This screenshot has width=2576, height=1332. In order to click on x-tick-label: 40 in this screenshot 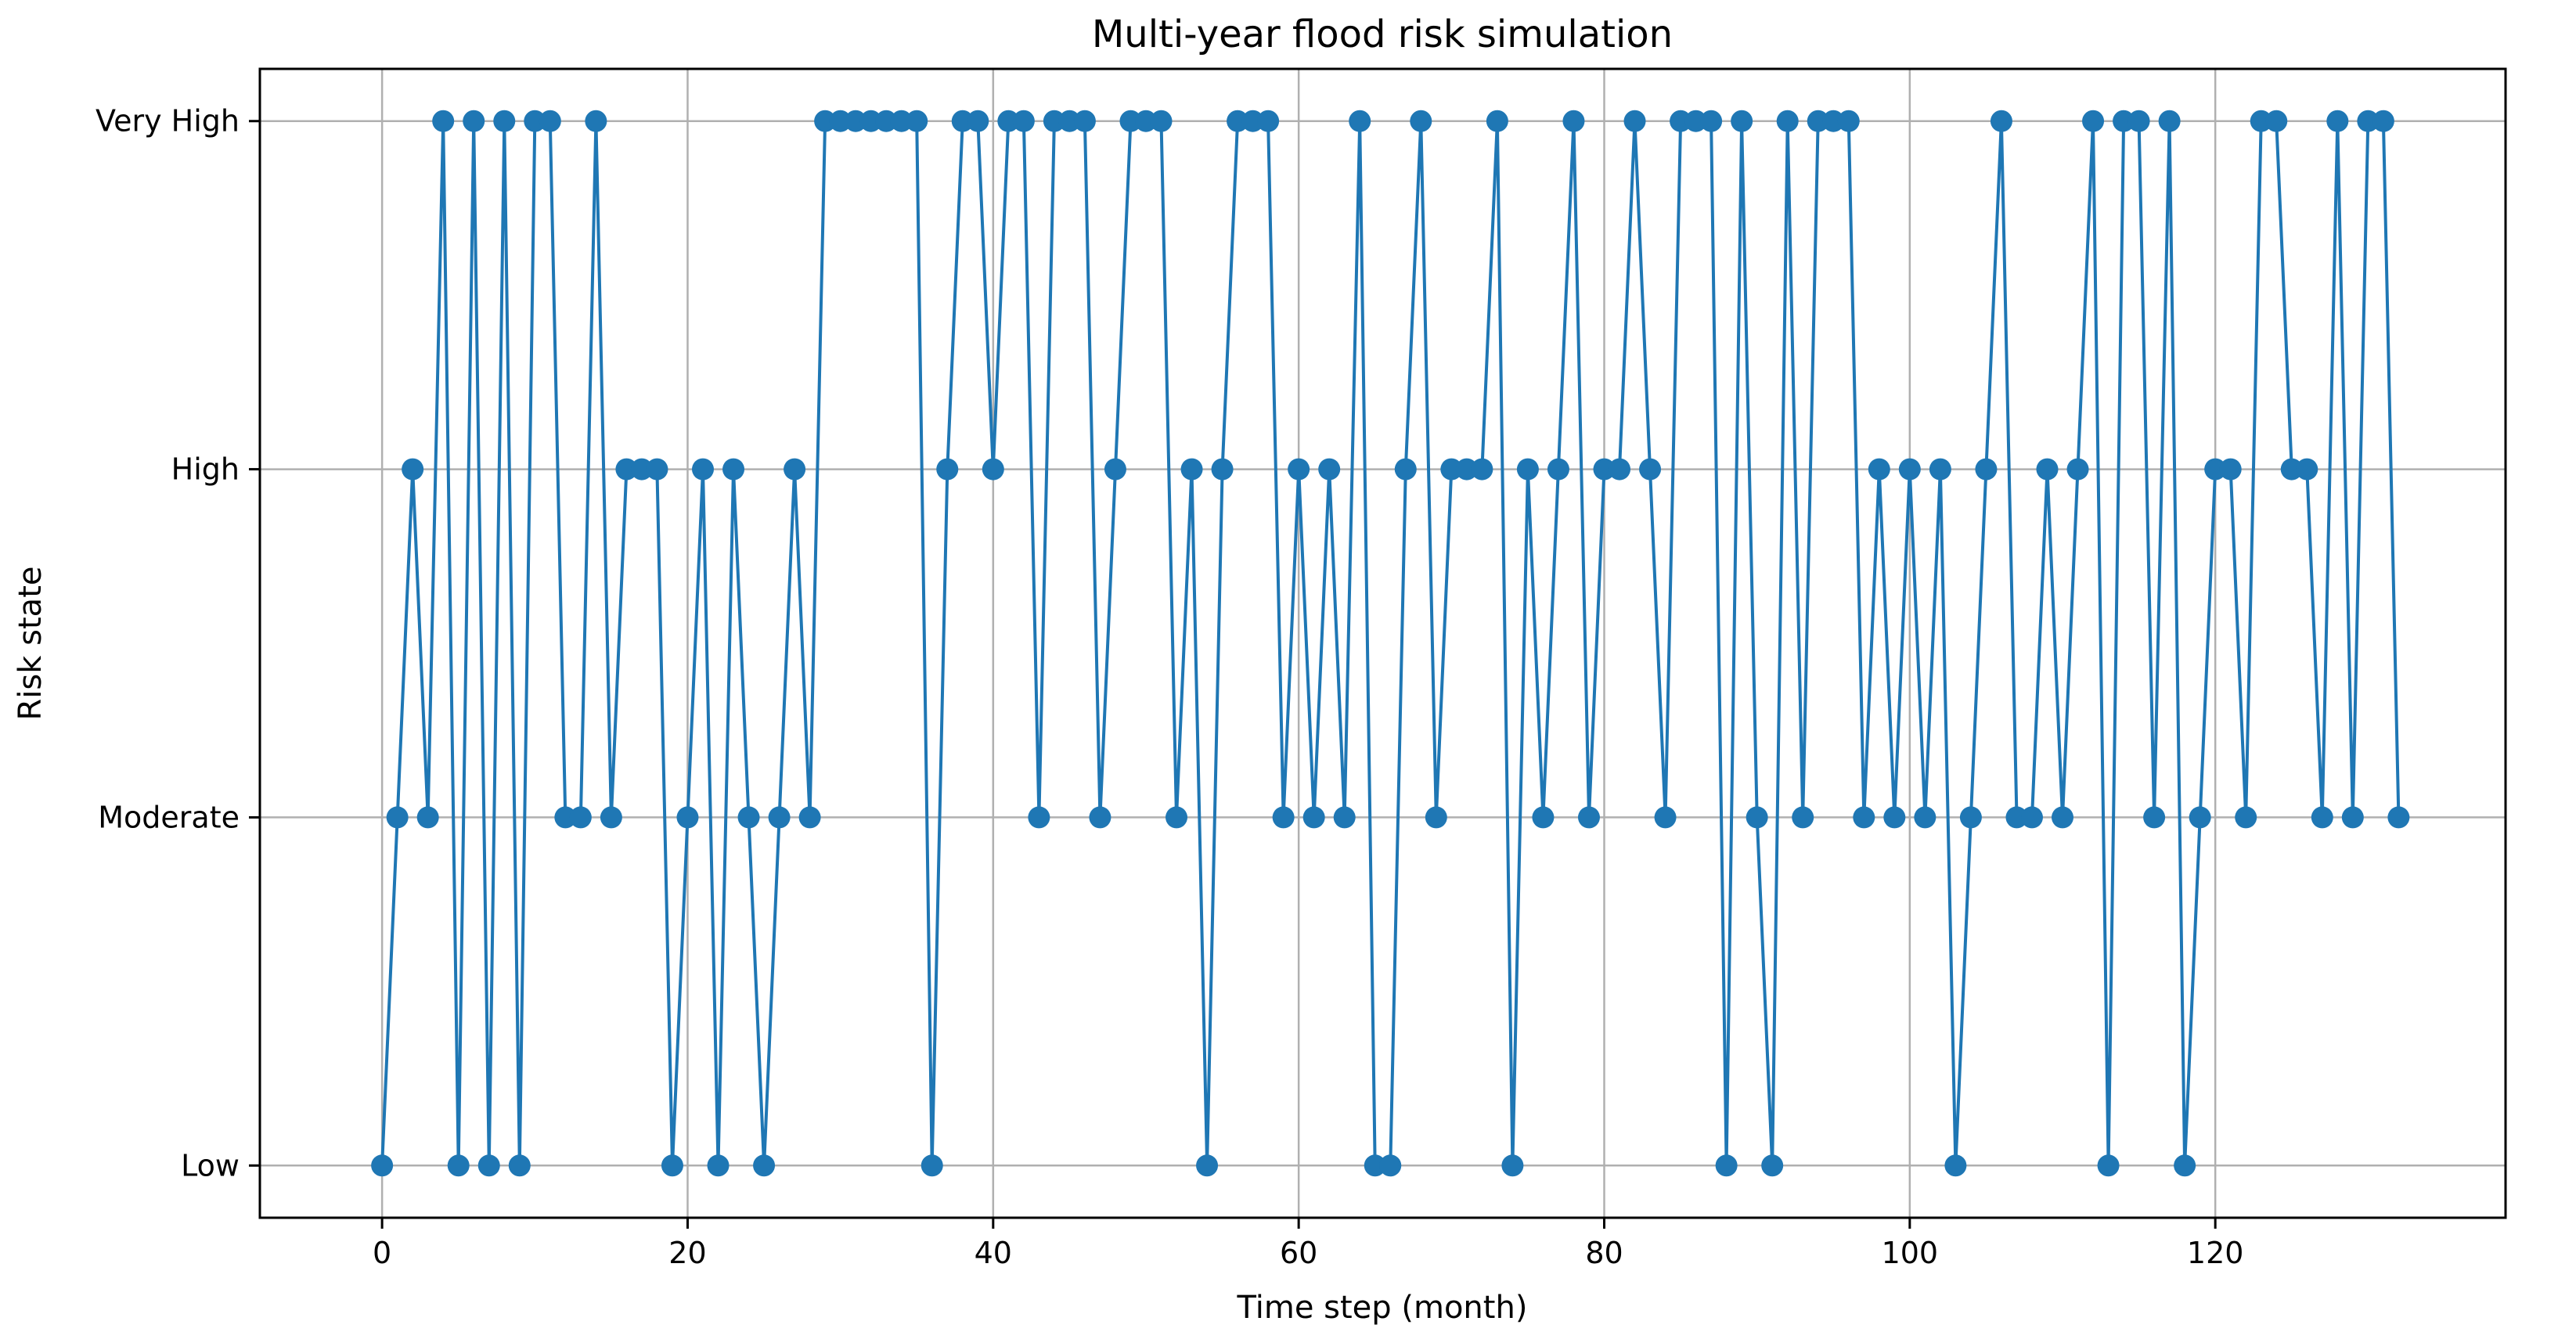, I will do `click(993, 1253)`.